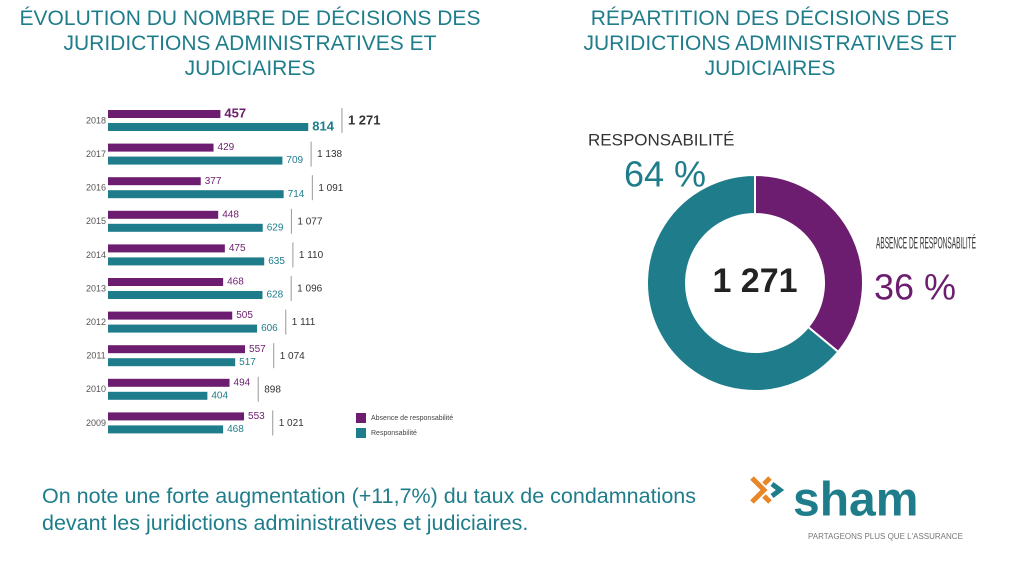 This screenshot has width=1022, height=564. Describe the element at coordinates (885, 536) in the screenshot. I see `logo-tagline: PARTAGEONS PLUS QUE L'ASSURANCE` at that location.